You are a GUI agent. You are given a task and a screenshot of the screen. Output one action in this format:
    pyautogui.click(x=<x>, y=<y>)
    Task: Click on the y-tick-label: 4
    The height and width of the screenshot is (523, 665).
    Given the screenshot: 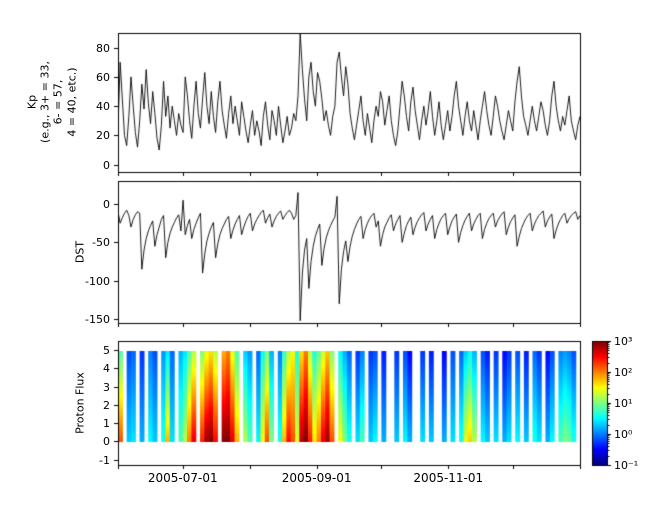 What is the action you would take?
    pyautogui.click(x=106, y=368)
    